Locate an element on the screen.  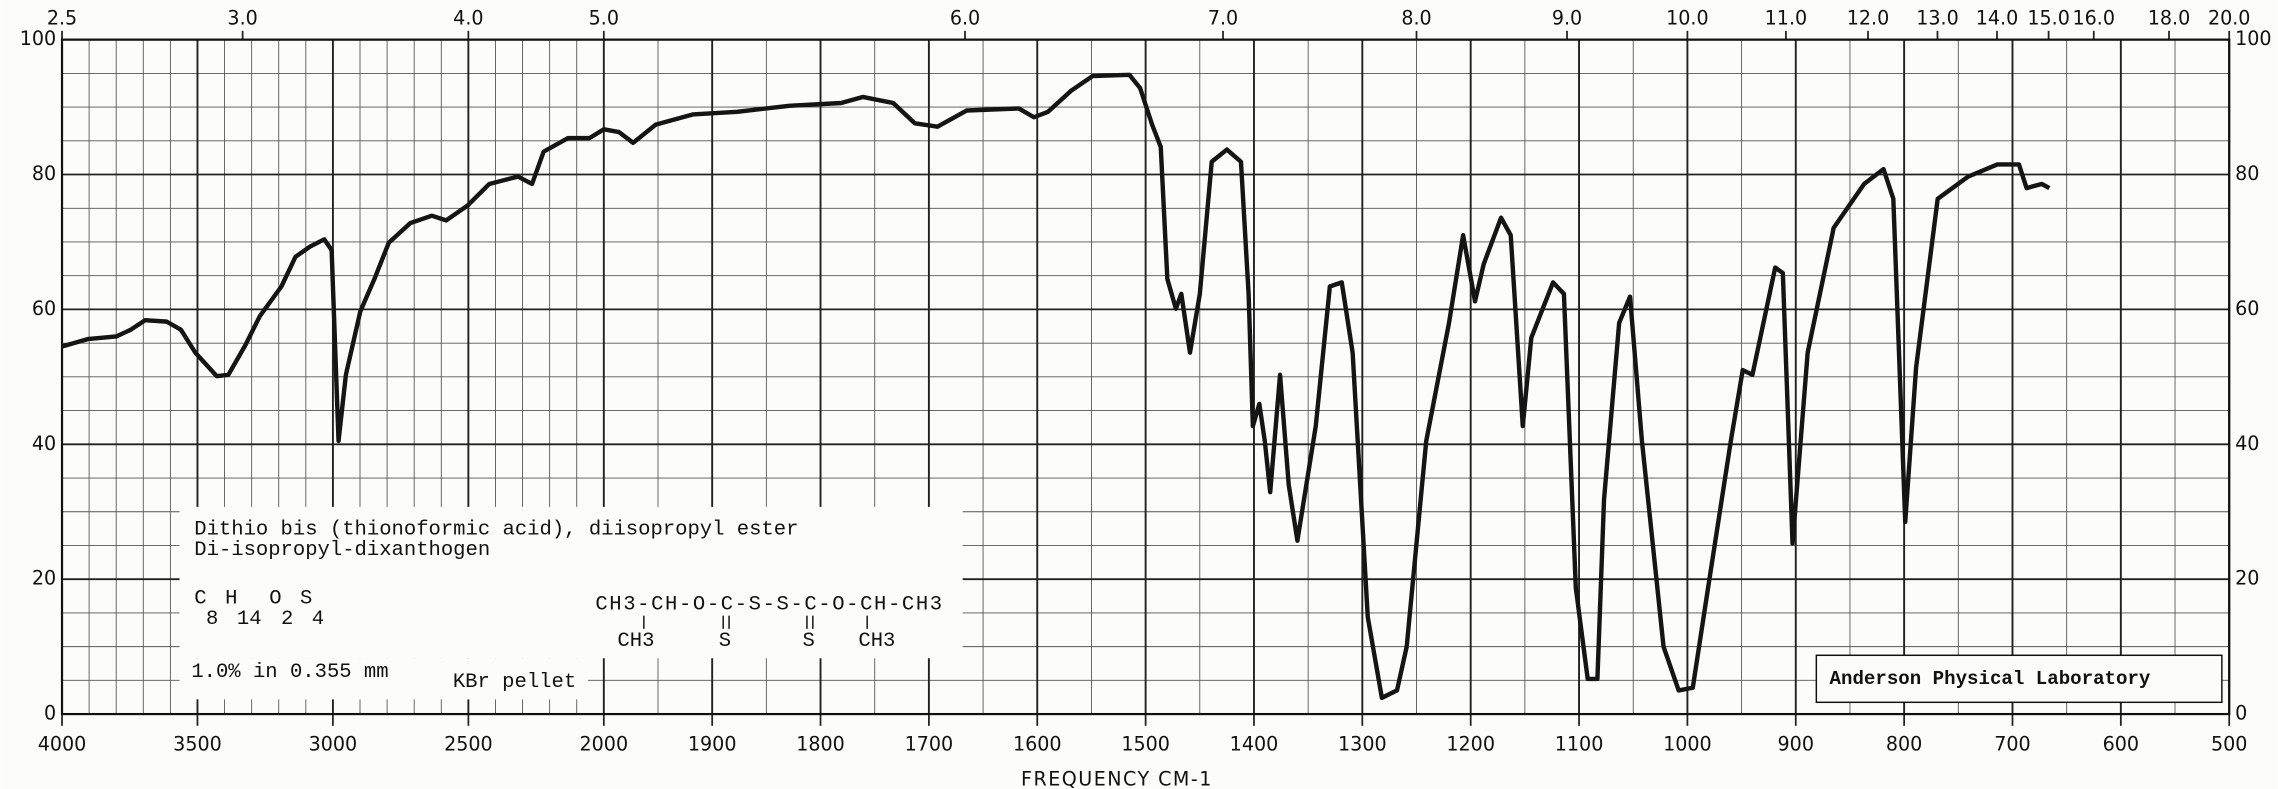
x2-tick-label: 2.5 is located at coordinates (62, 18).